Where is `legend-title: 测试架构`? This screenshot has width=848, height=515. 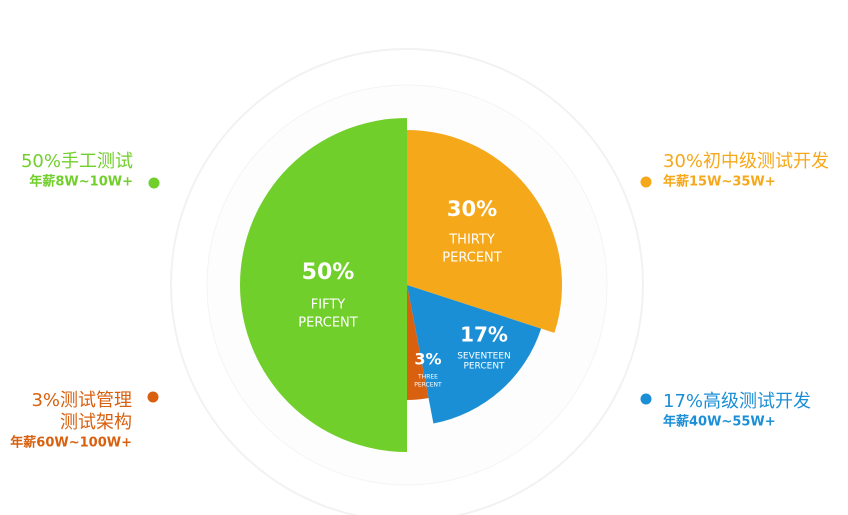 legend-title: 测试架构 is located at coordinates (96, 422).